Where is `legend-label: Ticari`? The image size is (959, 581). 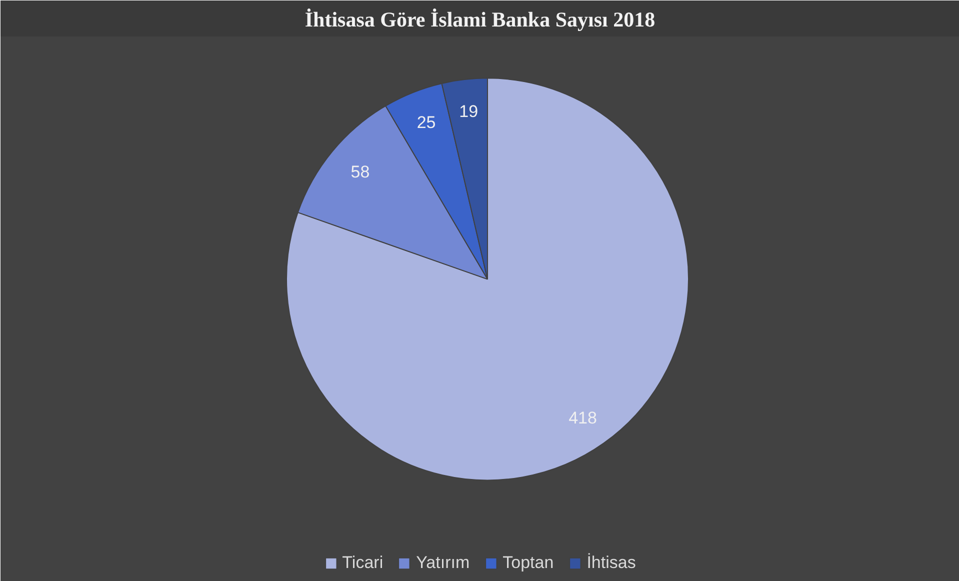
legend-label: Ticari is located at coordinates (363, 563).